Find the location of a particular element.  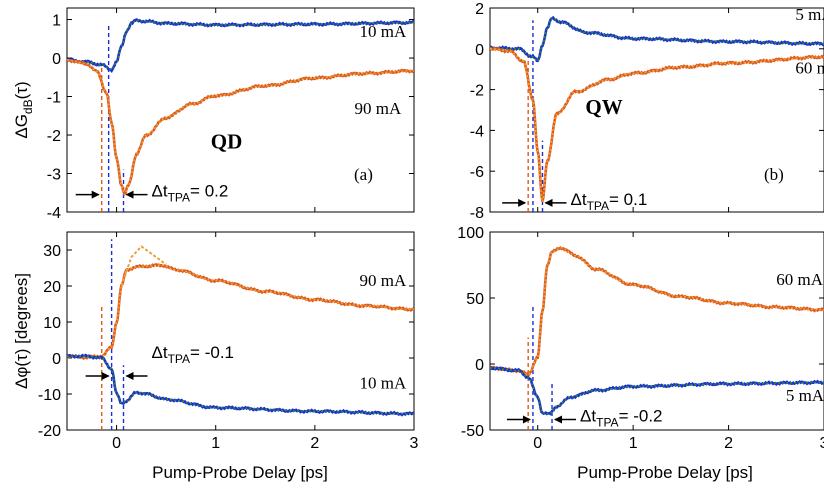

material-label: QW is located at coordinates (603, 107).